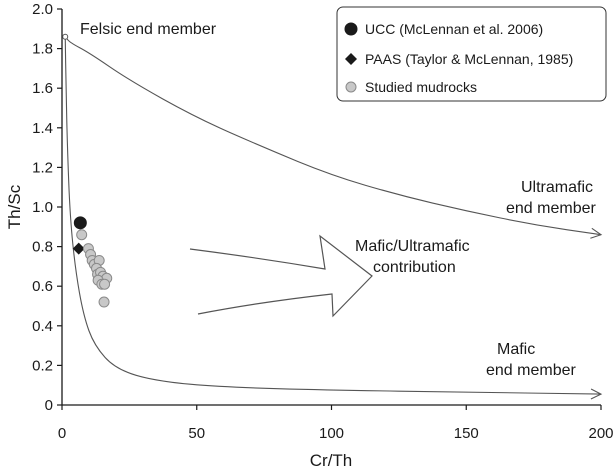 The height and width of the screenshot is (472, 616). What do you see at coordinates (42, 49) in the screenshot?
I see `y-tick-label: 1.8` at bounding box center [42, 49].